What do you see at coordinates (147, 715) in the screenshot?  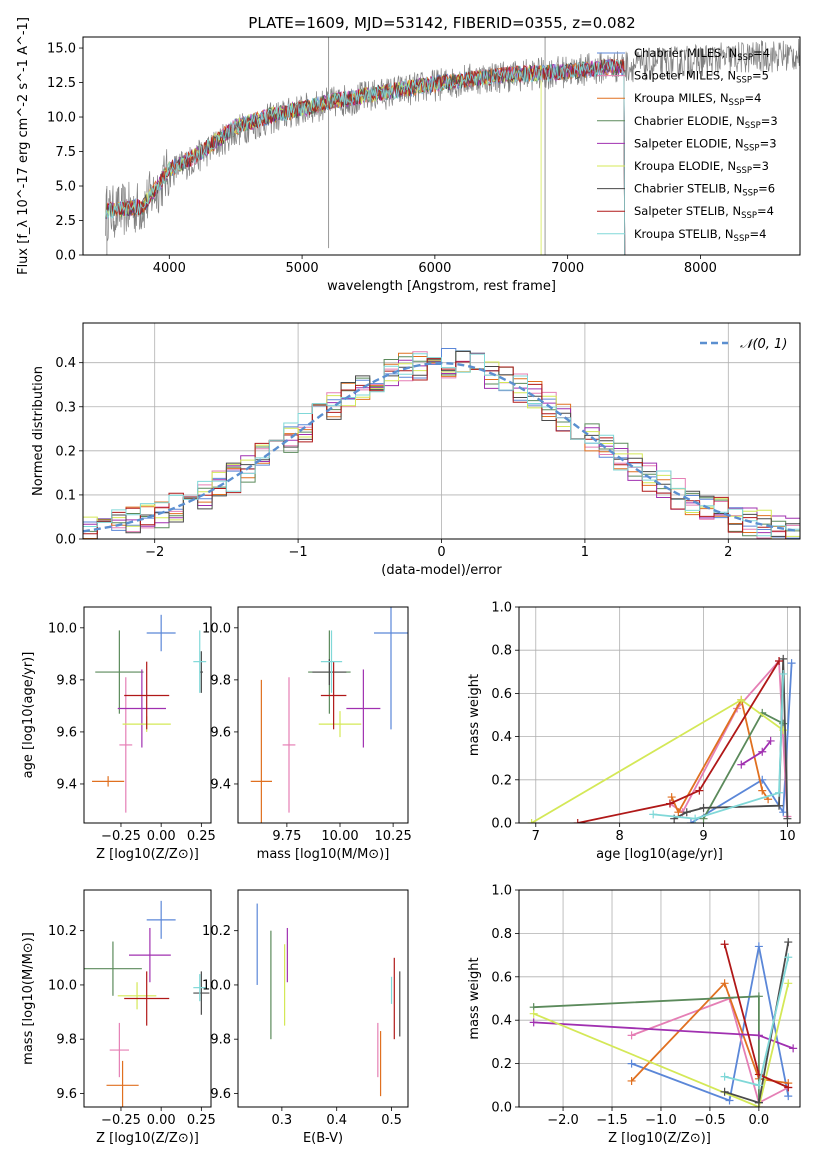 I see `age-vs-Z-frame` at bounding box center [147, 715].